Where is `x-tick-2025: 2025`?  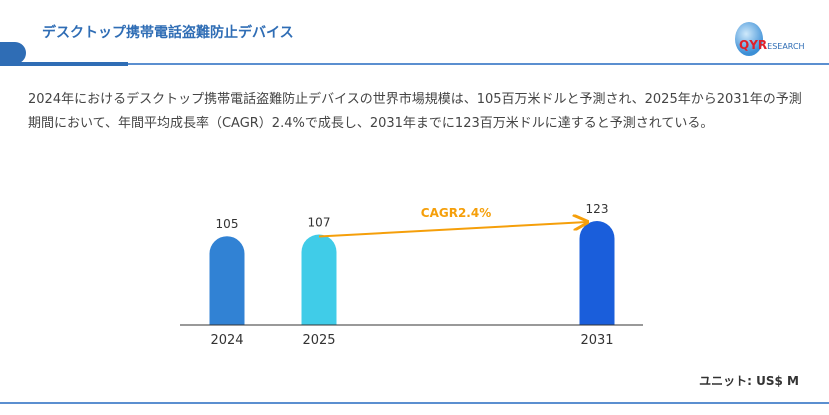
x-tick-2025: 2025 is located at coordinates (318, 340).